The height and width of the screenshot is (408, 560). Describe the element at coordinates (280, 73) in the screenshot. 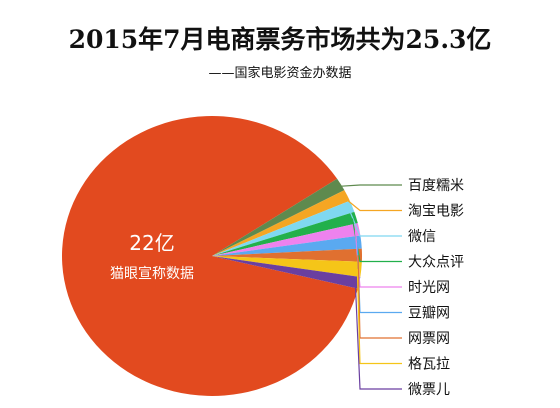

I see `chart-subtitle: ——国家电影资金办数据` at that location.